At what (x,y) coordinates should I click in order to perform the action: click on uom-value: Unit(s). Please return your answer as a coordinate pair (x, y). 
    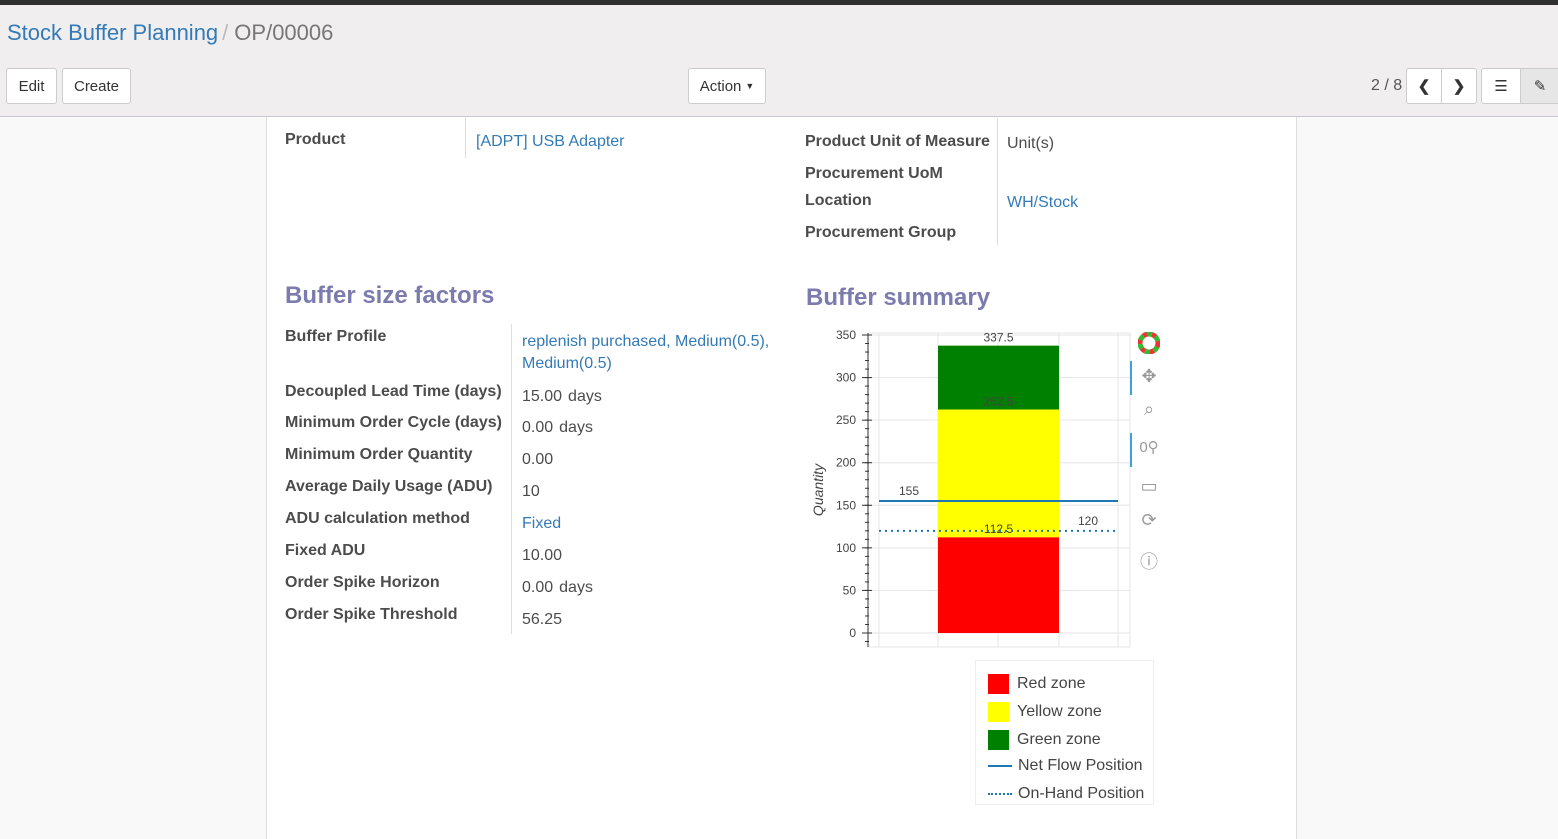
    Looking at the image, I should click on (1031, 143).